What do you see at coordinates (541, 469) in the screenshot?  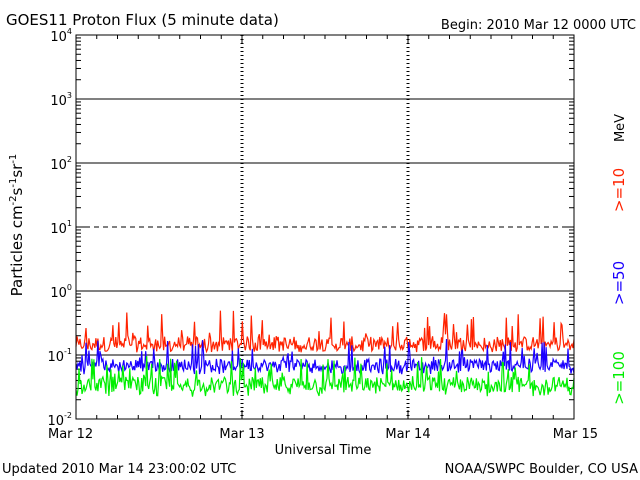 I see `credit-label: NOAA/SWPC Boulder, CO USA` at bounding box center [541, 469].